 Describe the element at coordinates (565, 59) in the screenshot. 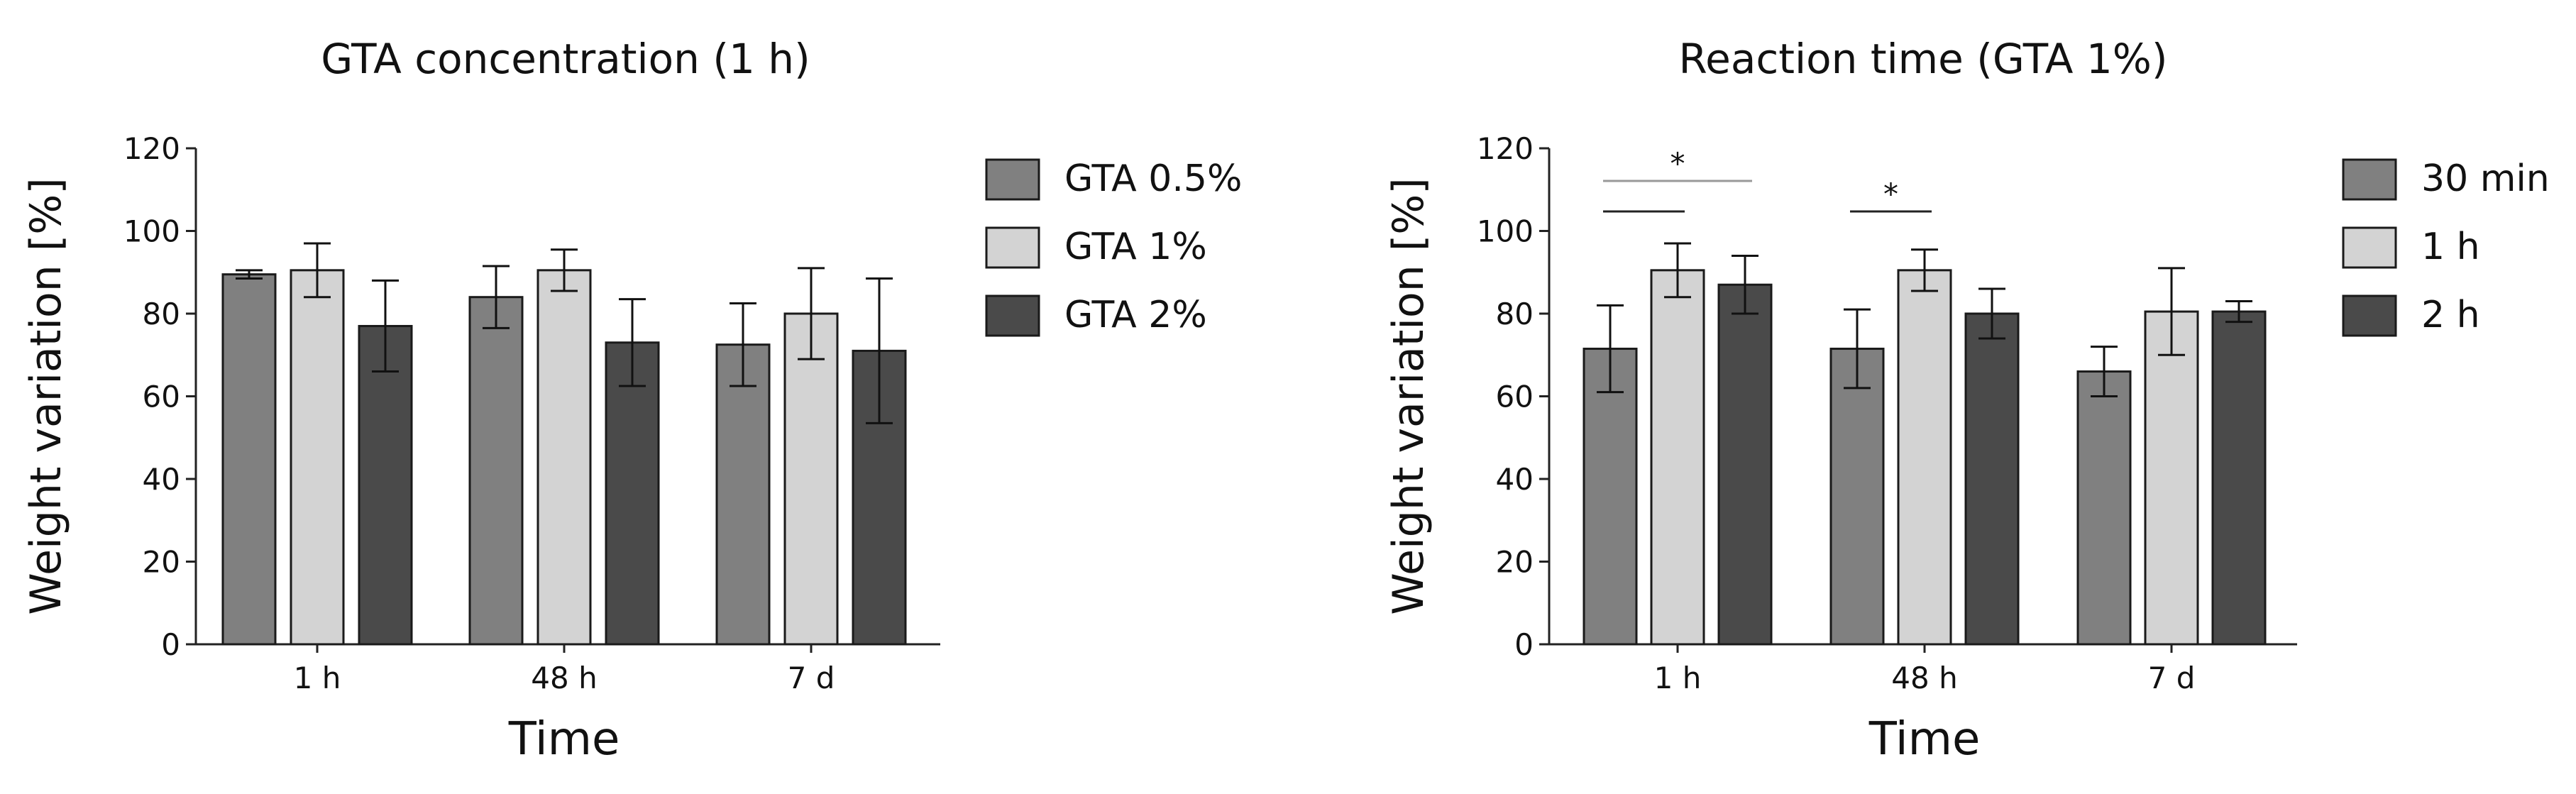

I see `chart-title: GTA concentration (1 h)` at that location.